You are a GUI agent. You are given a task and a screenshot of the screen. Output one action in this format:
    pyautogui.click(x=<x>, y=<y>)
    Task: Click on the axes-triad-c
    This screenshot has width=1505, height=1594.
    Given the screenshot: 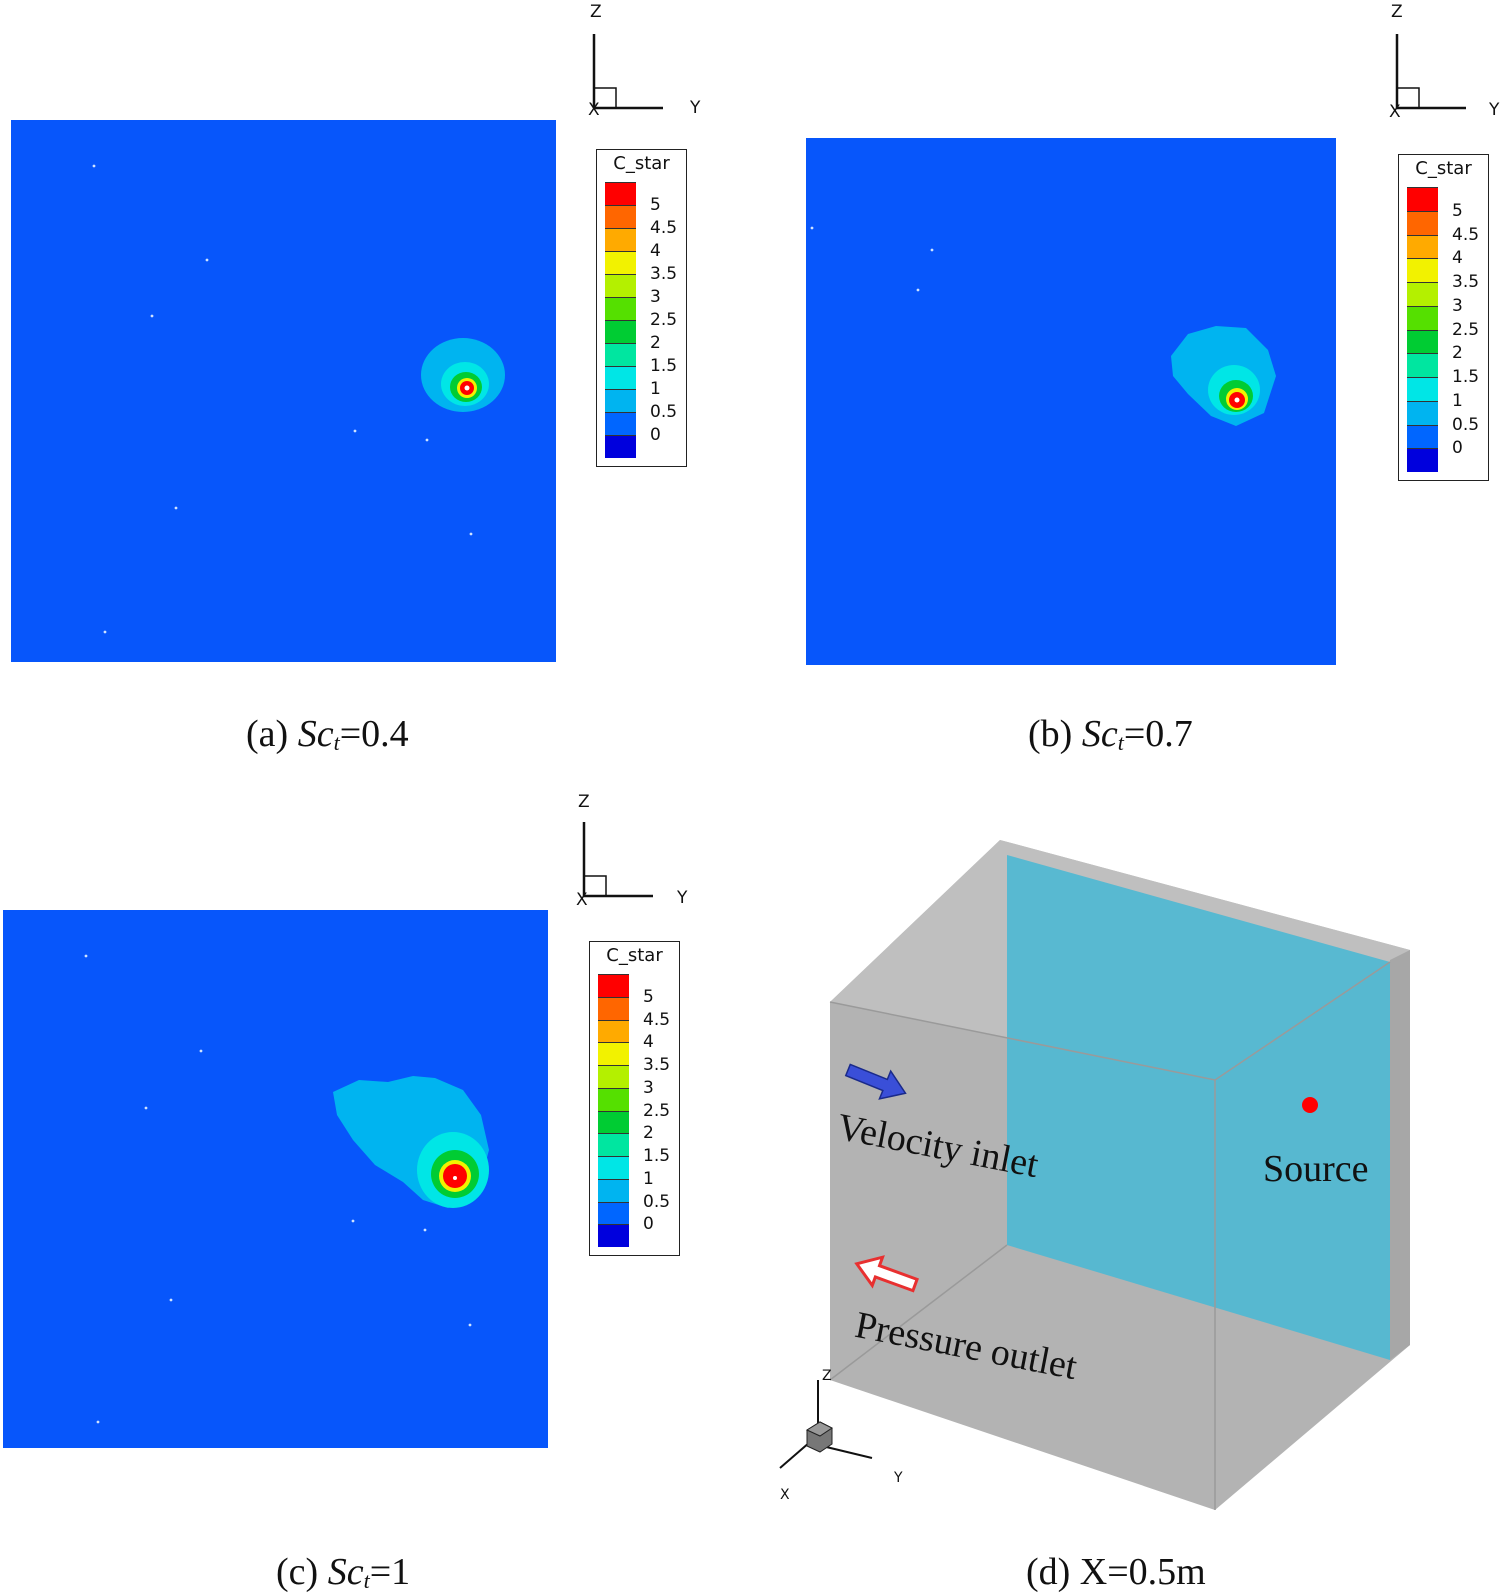 What is the action you would take?
    pyautogui.click(x=617, y=860)
    